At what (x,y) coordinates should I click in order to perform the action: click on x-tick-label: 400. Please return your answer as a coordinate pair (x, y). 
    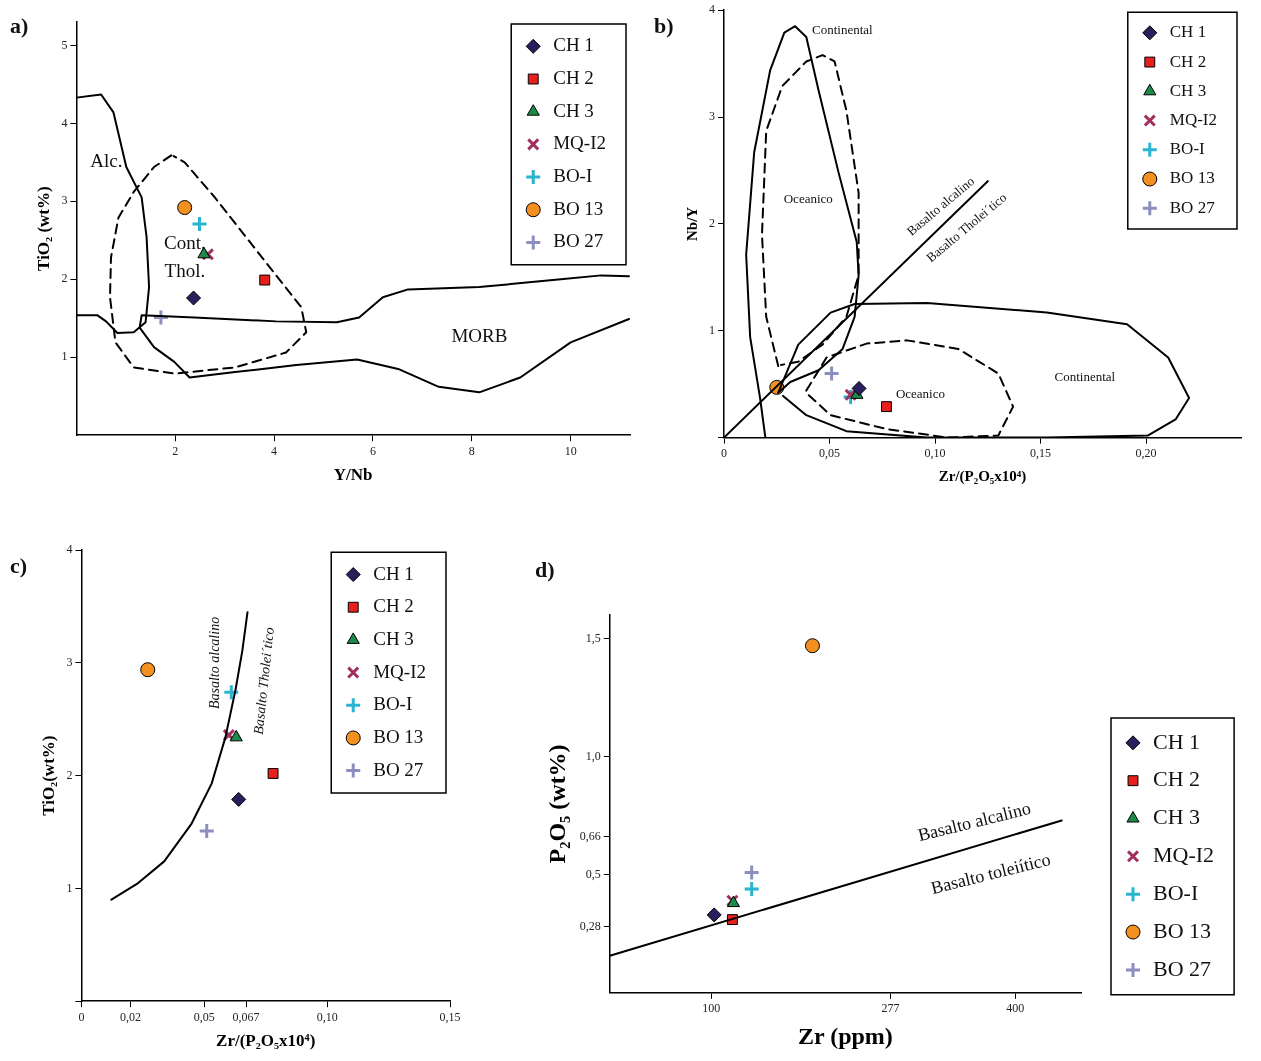
    Looking at the image, I should click on (1015, 1008).